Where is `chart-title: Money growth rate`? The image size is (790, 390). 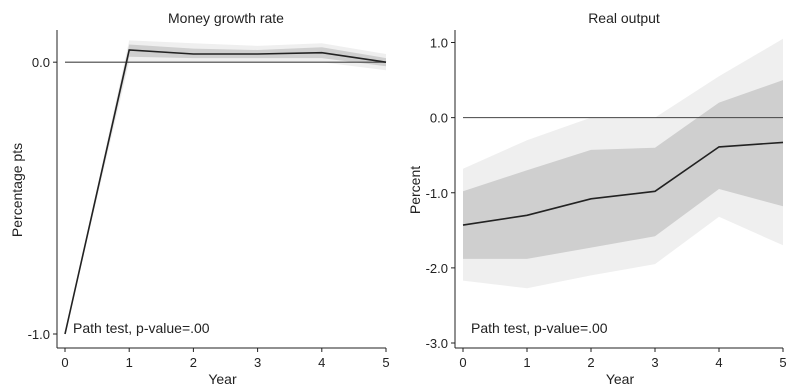 chart-title: Money growth rate is located at coordinates (226, 18).